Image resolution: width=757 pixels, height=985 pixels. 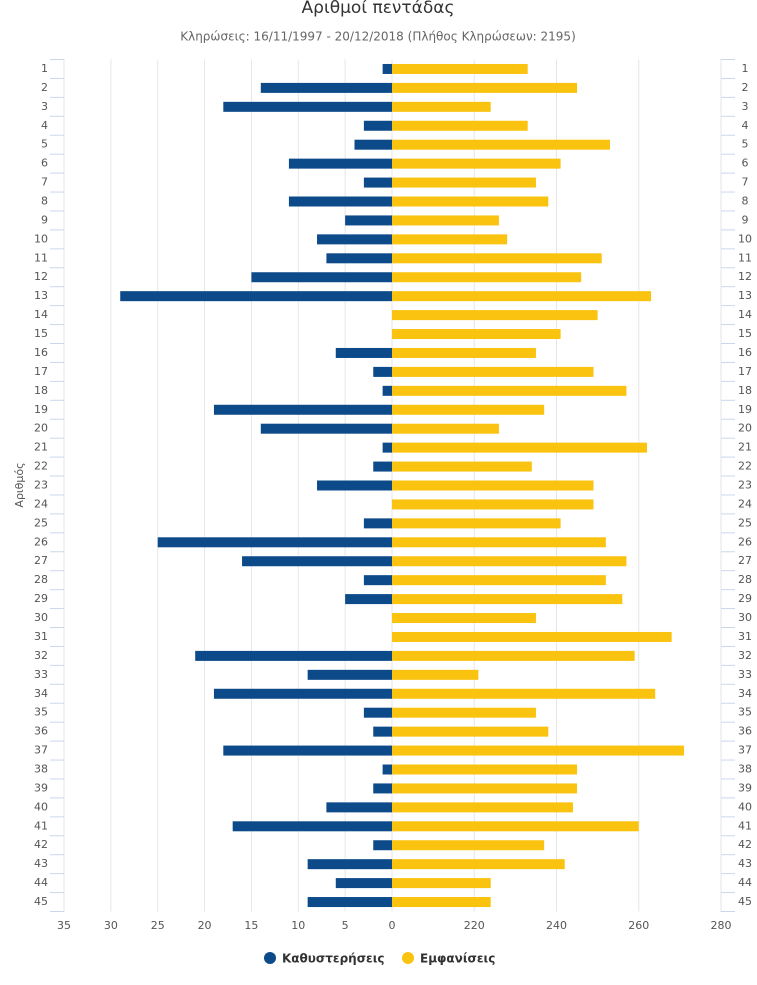 I want to click on y2-tick-label: 11, so click(x=745, y=257).